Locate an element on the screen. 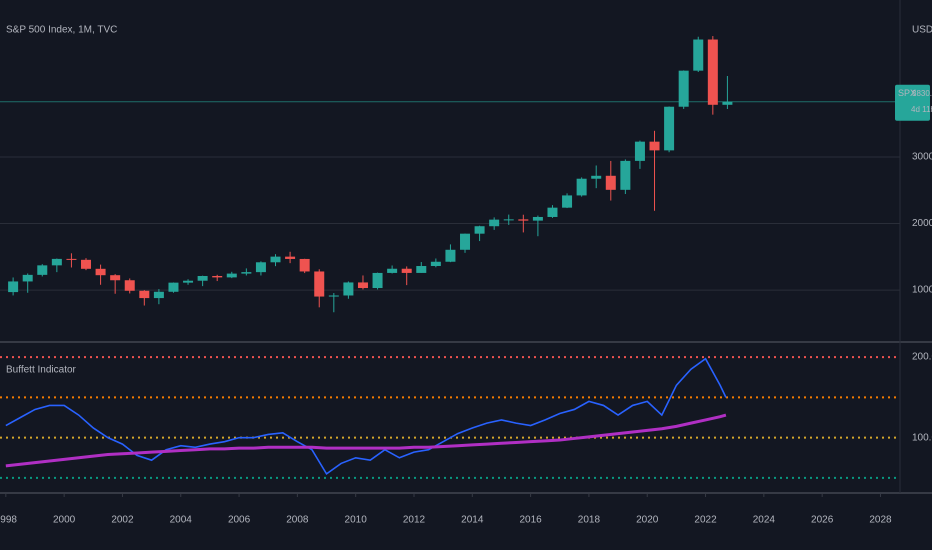 The width and height of the screenshot is (932, 550). axis-unit: USD is located at coordinates (922, 30).